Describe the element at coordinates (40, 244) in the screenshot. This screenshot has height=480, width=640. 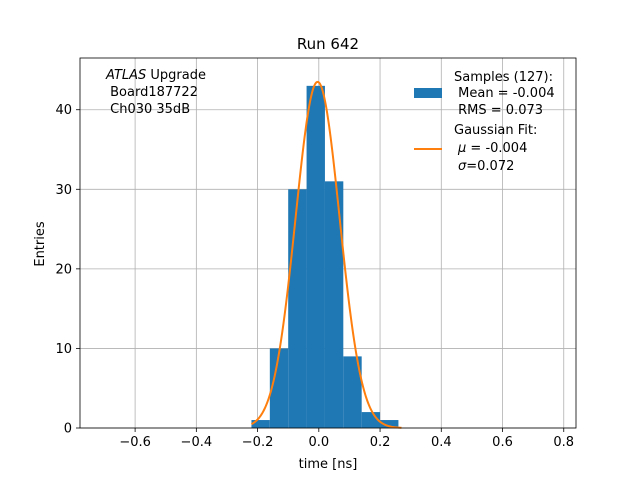
I see `y-axis-label: Entries` at that location.